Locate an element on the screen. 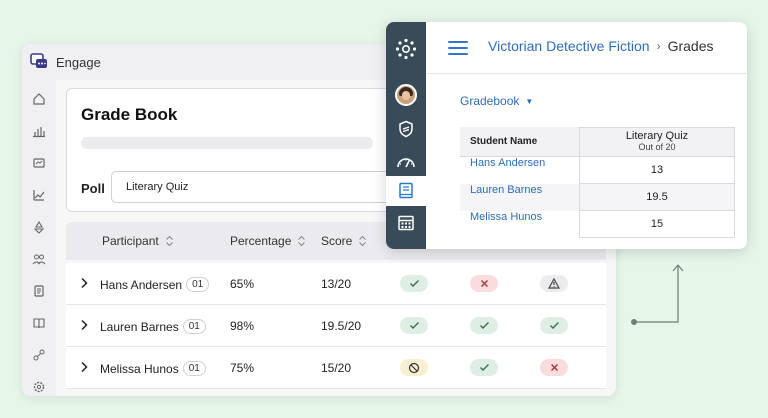 This screenshot has width=768, height=418. bar-chart-icon is located at coordinates (39, 131).